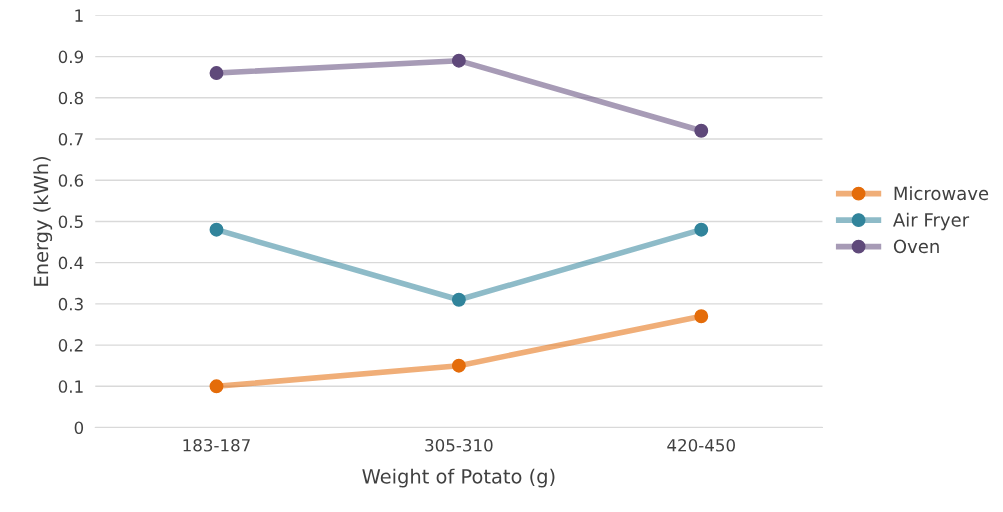  I want to click on legend-label: Air Fryer, so click(931, 221).